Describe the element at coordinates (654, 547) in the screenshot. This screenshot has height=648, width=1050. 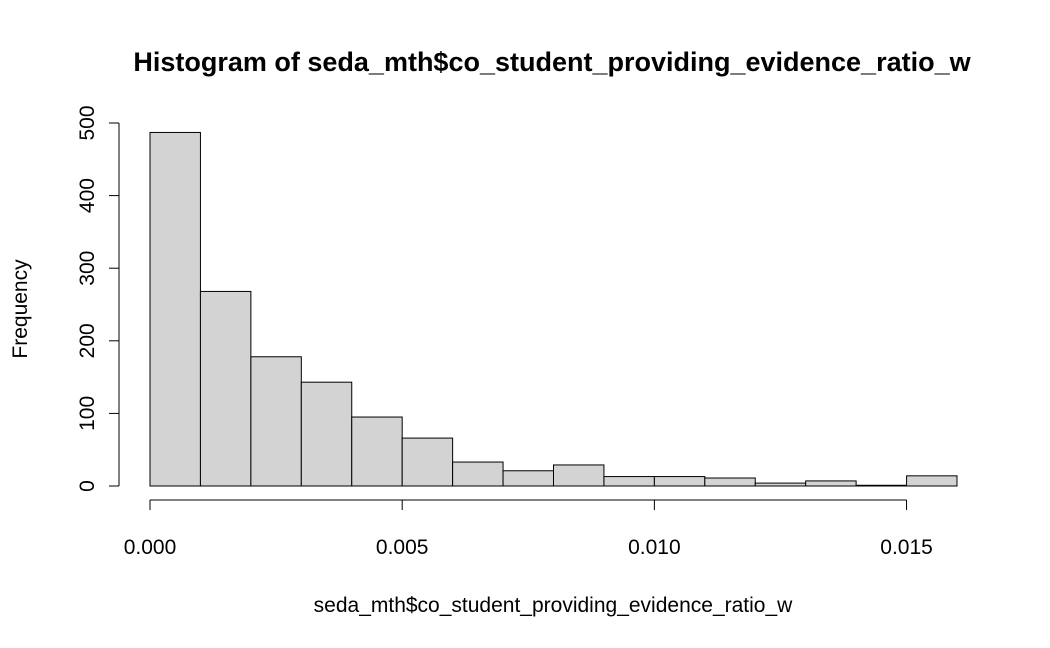
I see `x-tick-label: 0.010` at that location.